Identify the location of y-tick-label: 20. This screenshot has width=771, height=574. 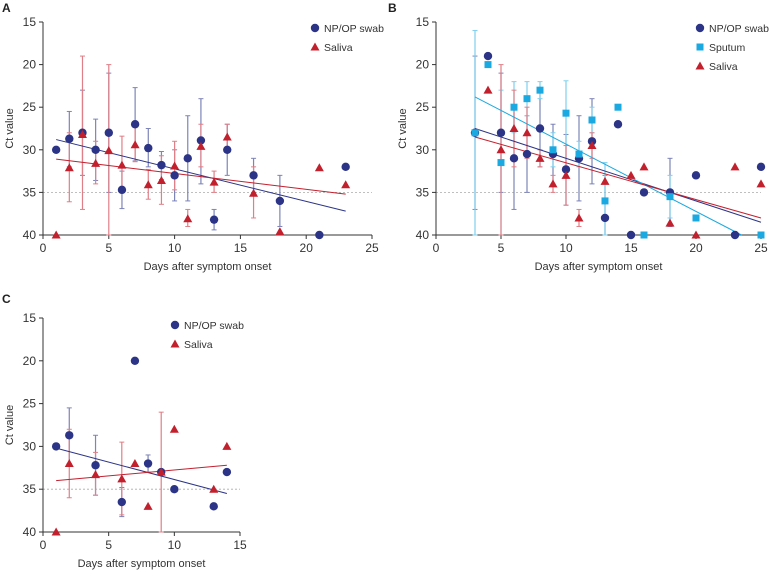
(423, 65).